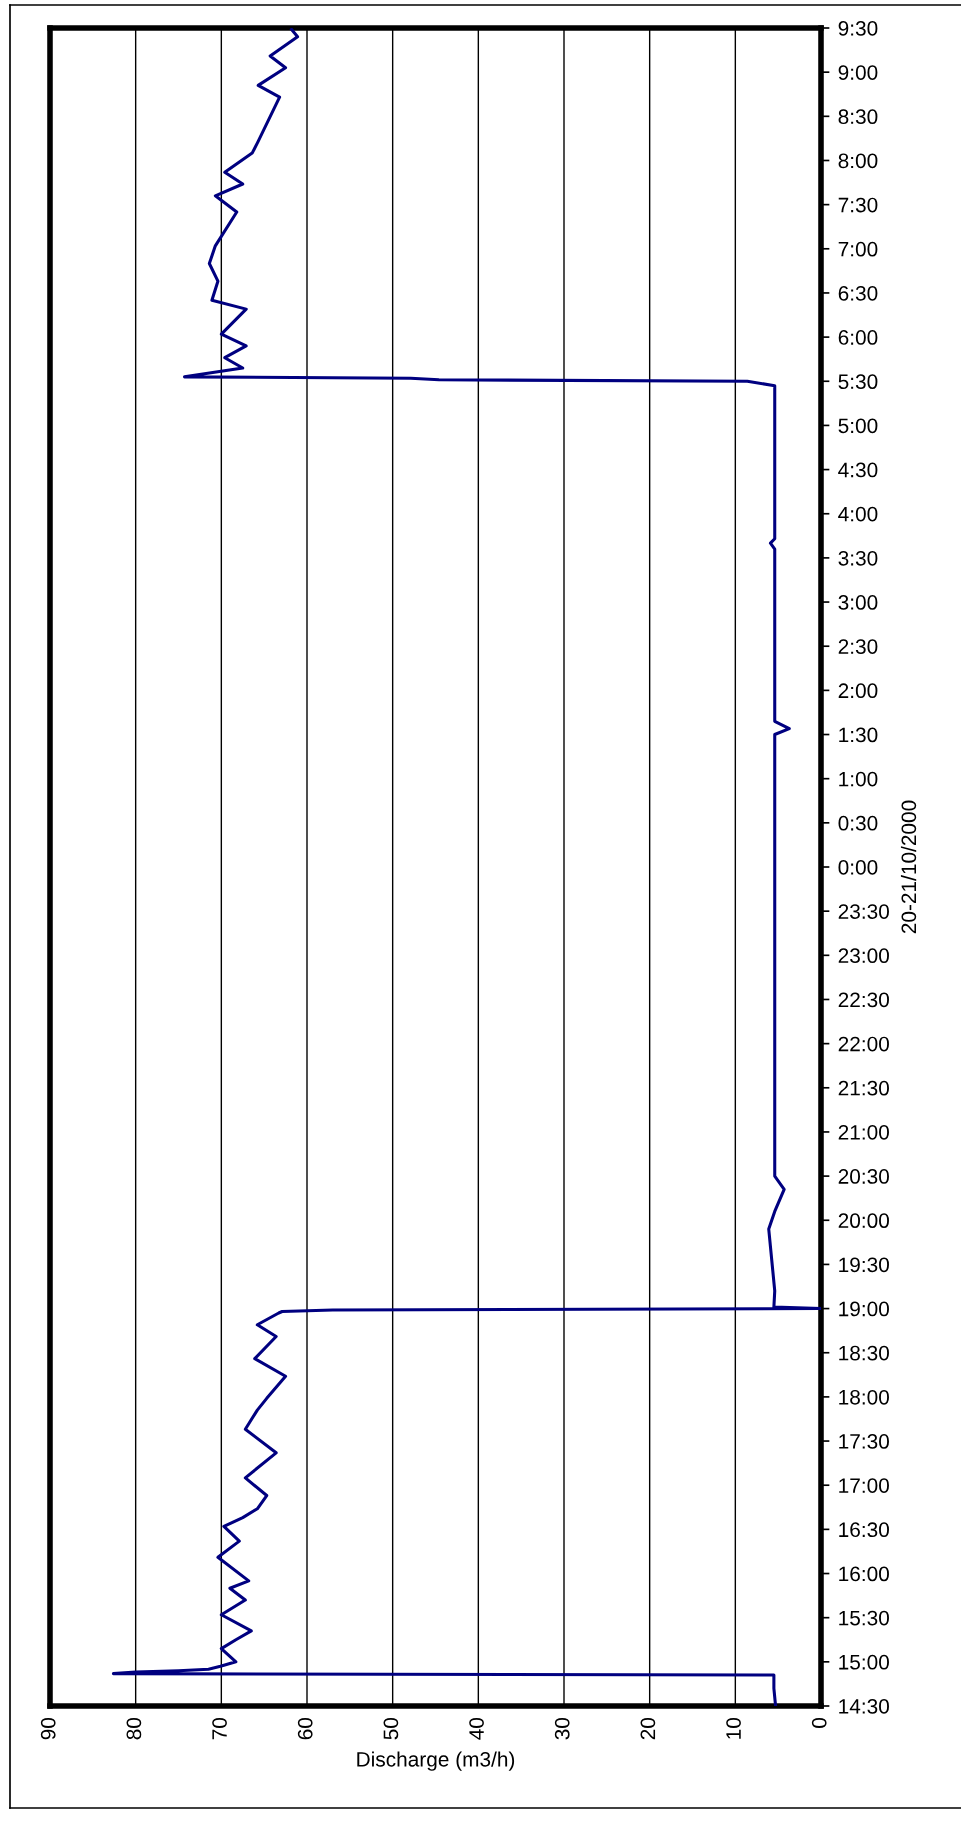  Describe the element at coordinates (858, 293) in the screenshot. I see `y-tick-label: 6:30` at that location.